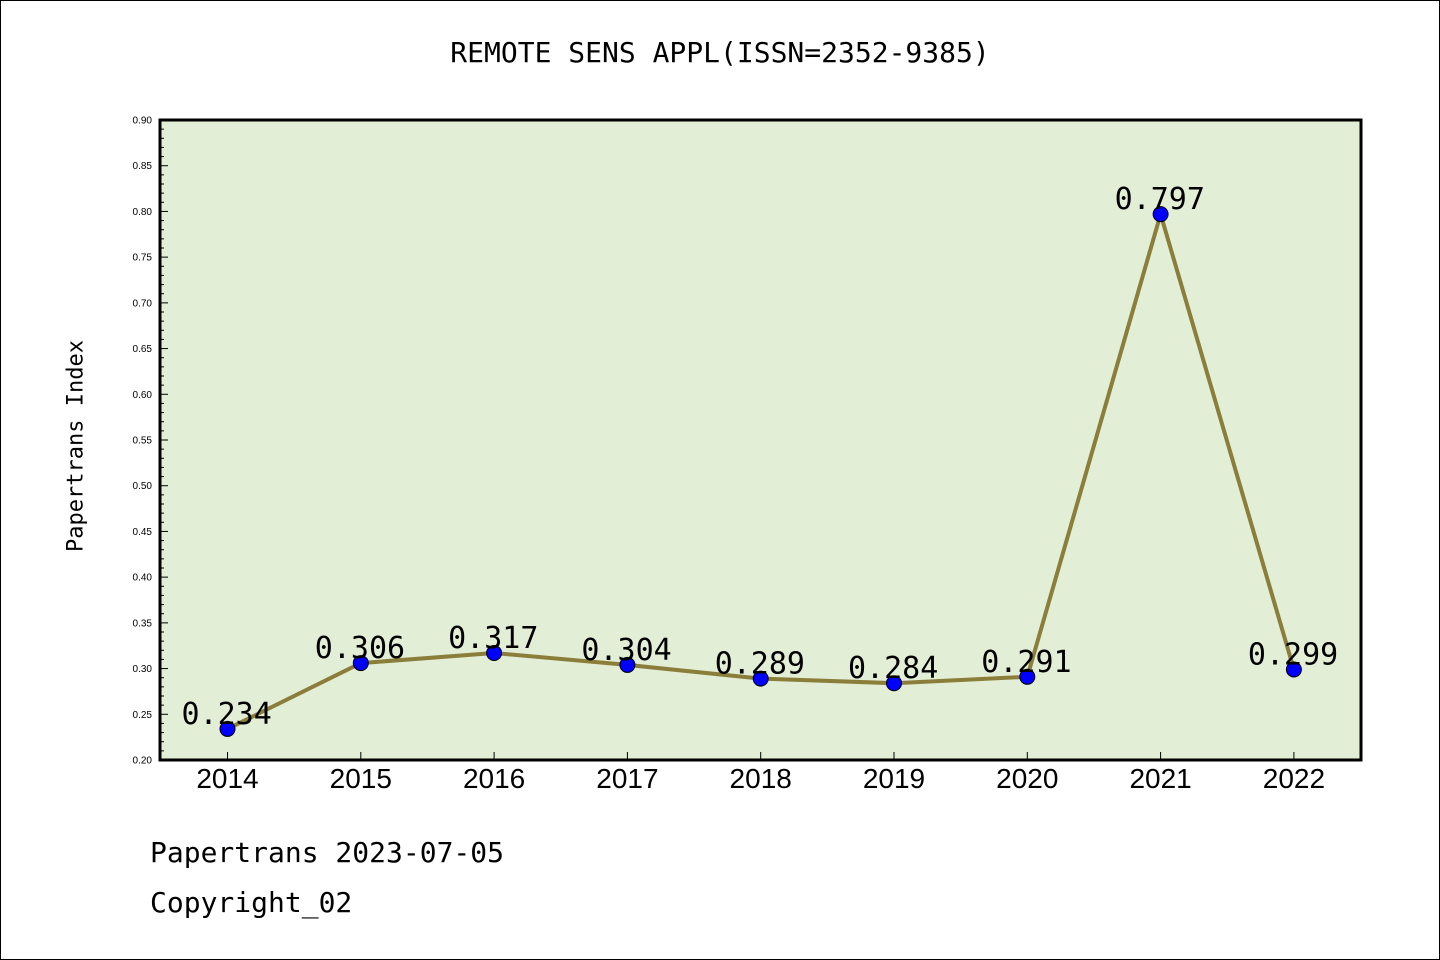 The width and height of the screenshot is (1440, 960). I want to click on y-tick-label: 0.75, so click(143, 258).